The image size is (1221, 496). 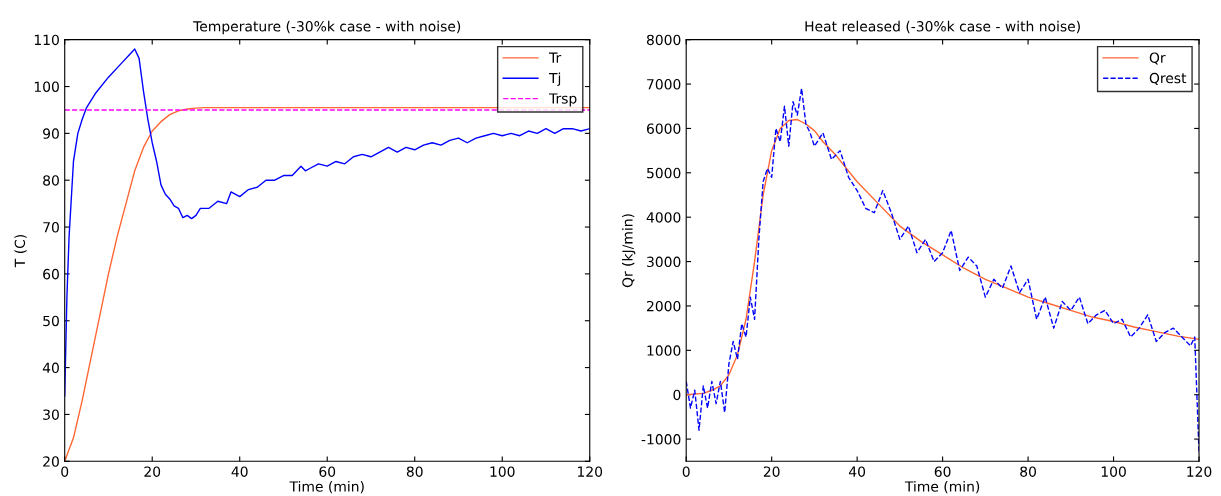 I want to click on y-tick-label: 80, so click(x=51, y=180).